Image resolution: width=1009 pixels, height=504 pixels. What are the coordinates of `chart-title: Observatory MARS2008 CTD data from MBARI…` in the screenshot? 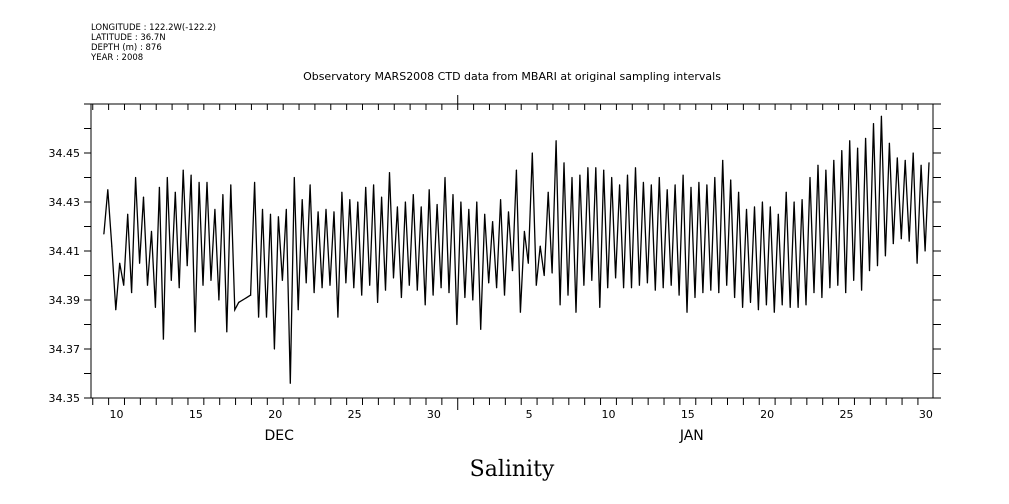 It's located at (512, 76).